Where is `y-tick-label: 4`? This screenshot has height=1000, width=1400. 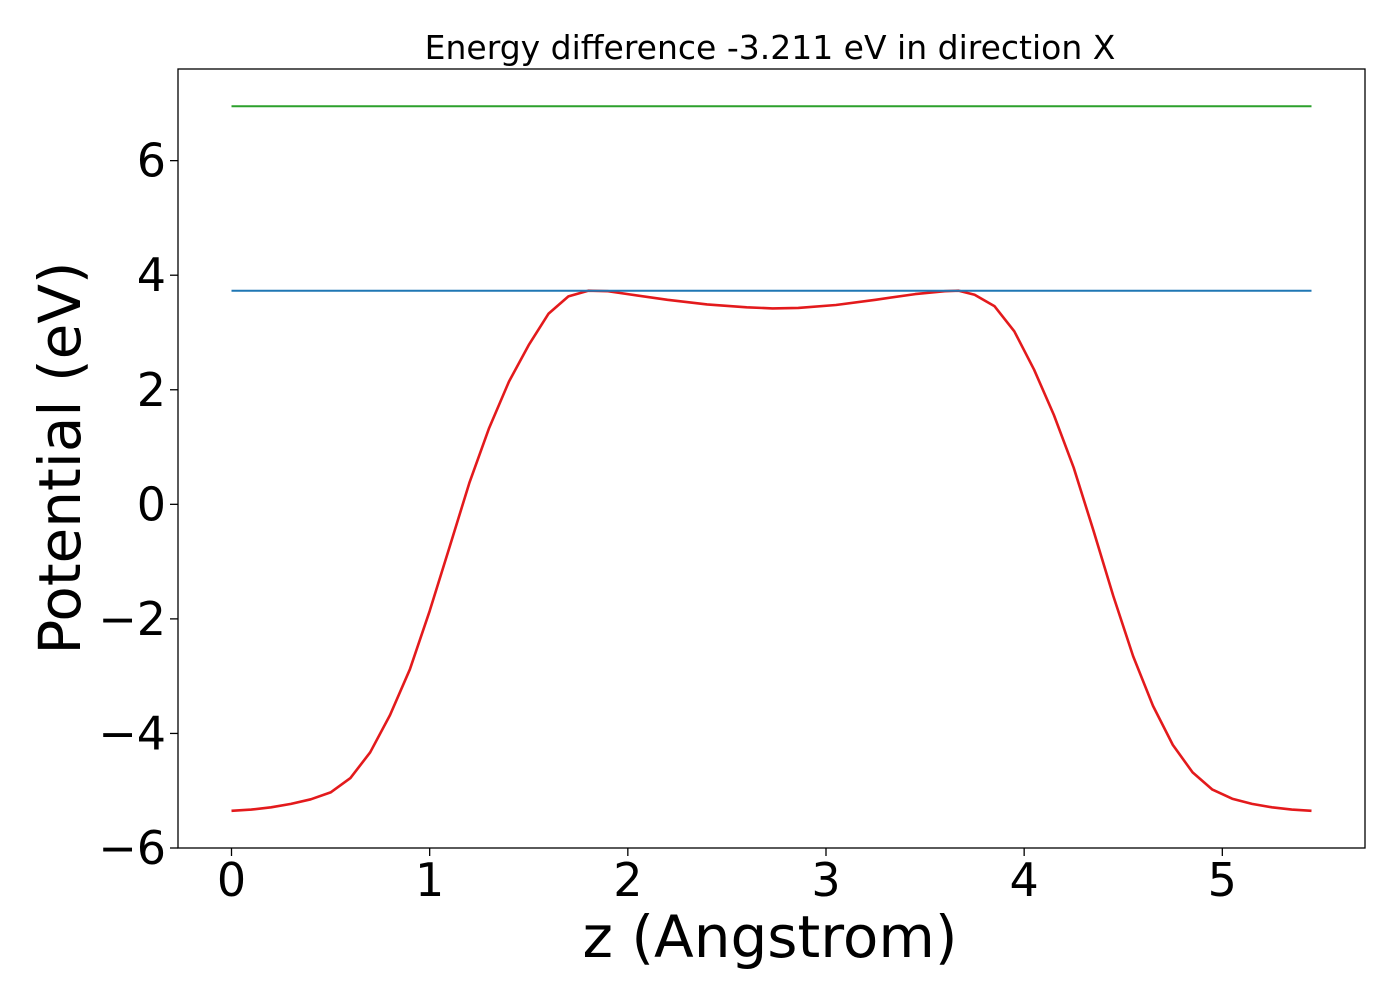 y-tick-label: 4 is located at coordinates (151, 275).